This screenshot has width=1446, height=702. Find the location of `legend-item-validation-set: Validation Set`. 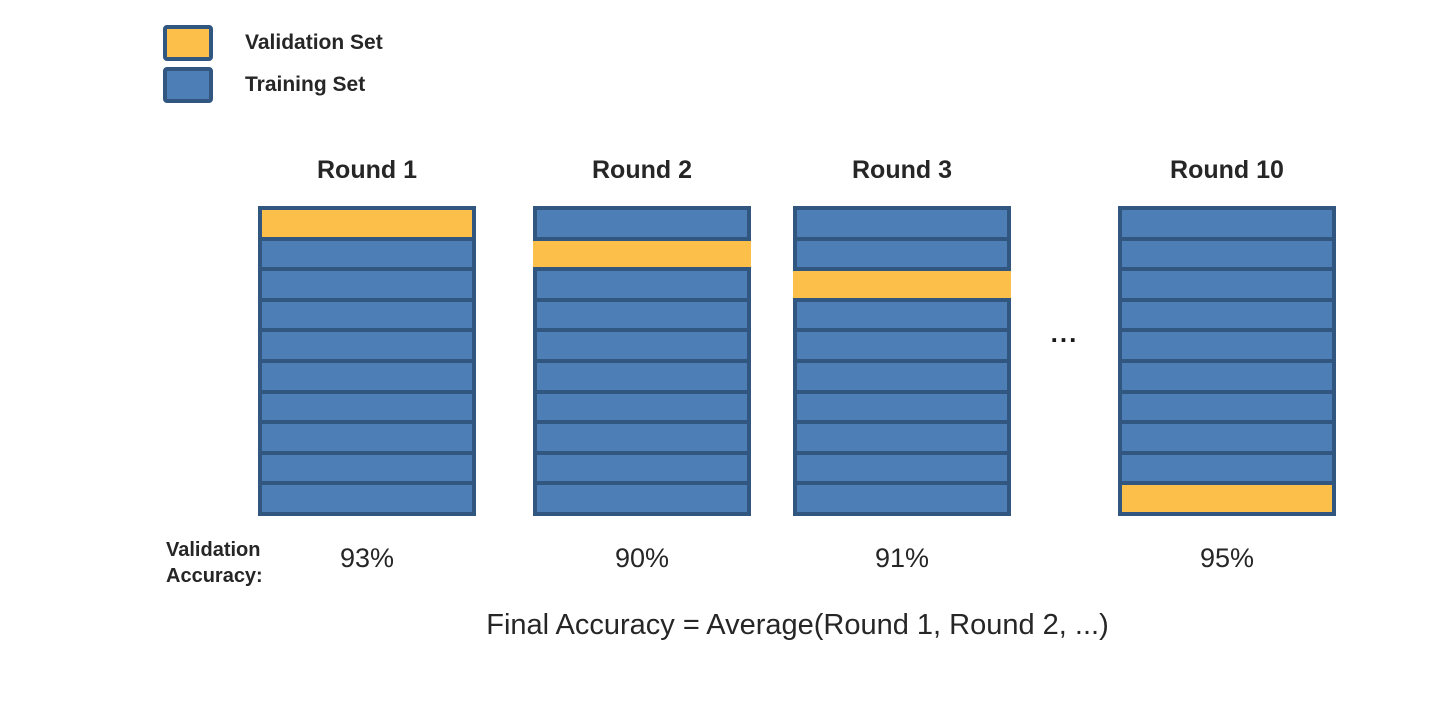

legend-item-validation-set: Validation Set is located at coordinates (273, 43).